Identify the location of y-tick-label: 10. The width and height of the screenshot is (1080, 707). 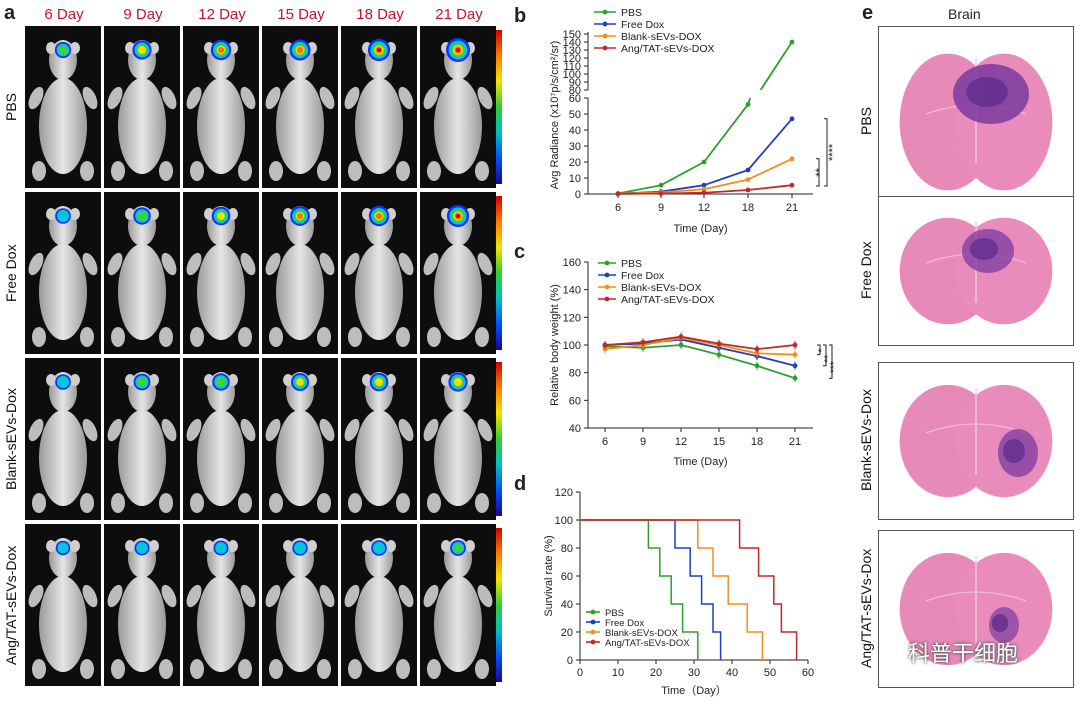
(575, 179).